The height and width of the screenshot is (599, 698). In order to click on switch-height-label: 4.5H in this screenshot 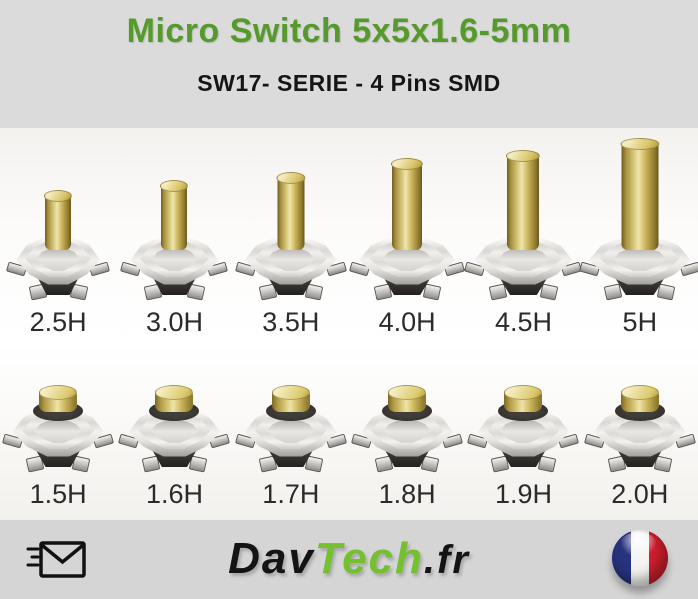, I will do `click(523, 322)`.